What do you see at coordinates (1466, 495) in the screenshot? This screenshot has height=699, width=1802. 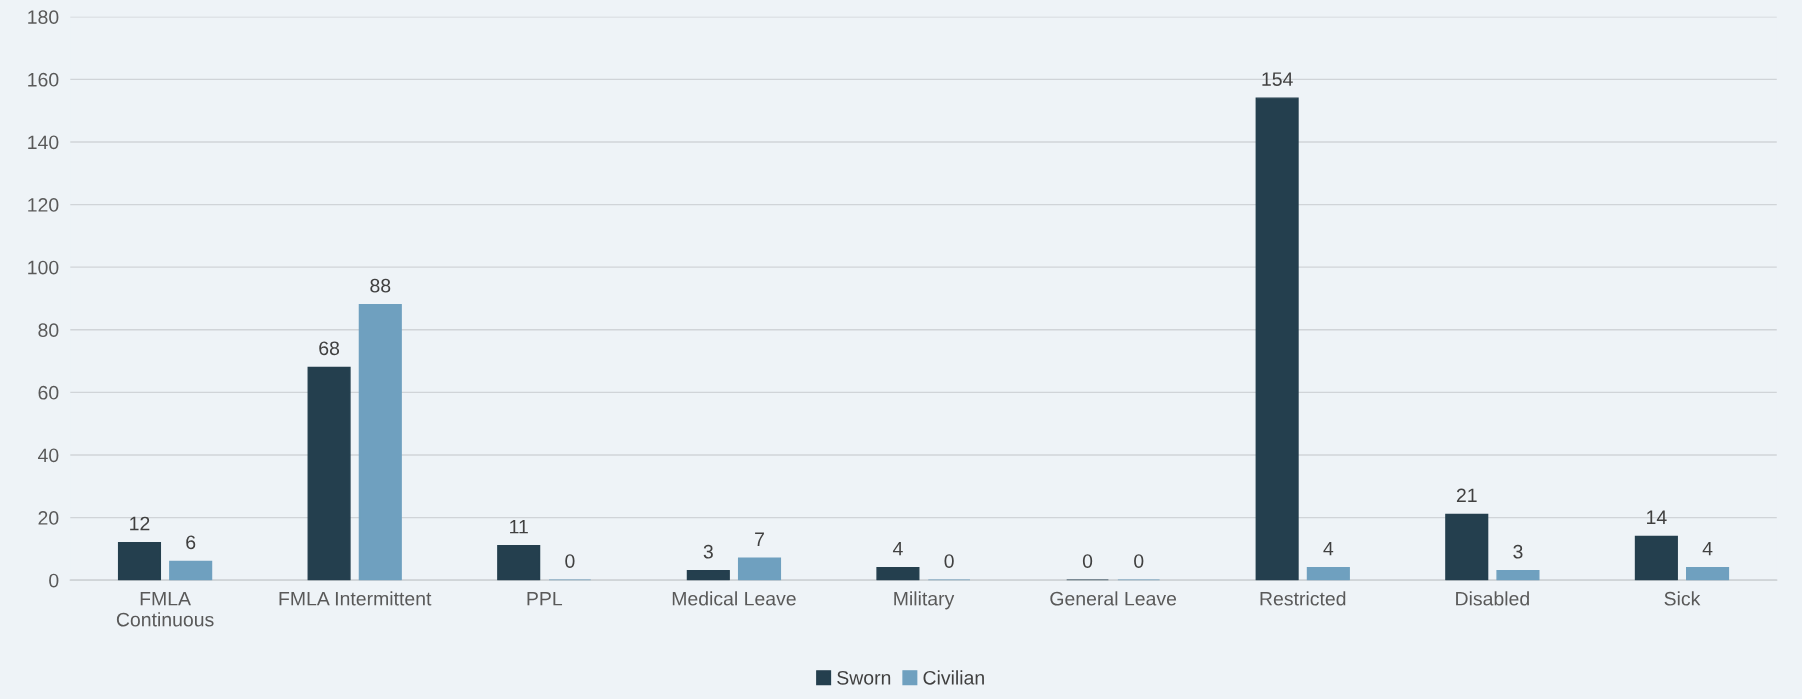 I see `data-label: 21` at bounding box center [1466, 495].